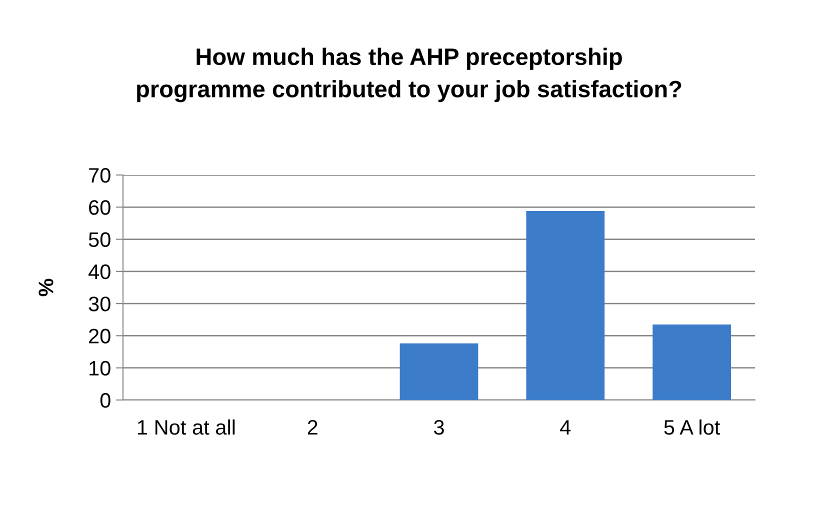 The height and width of the screenshot is (513, 818). I want to click on chart-title: How much has the AHP preceptorship programme contributed to your job satisfaction?, so click(409, 75).